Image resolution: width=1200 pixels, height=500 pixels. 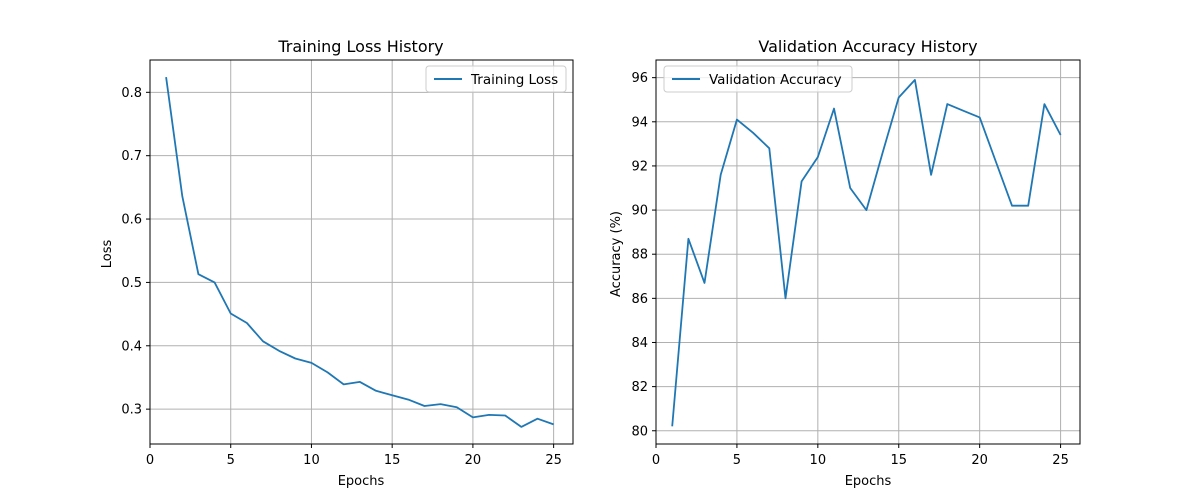 I want to click on accuracy-chart-legend-box, so click(x=758, y=79).